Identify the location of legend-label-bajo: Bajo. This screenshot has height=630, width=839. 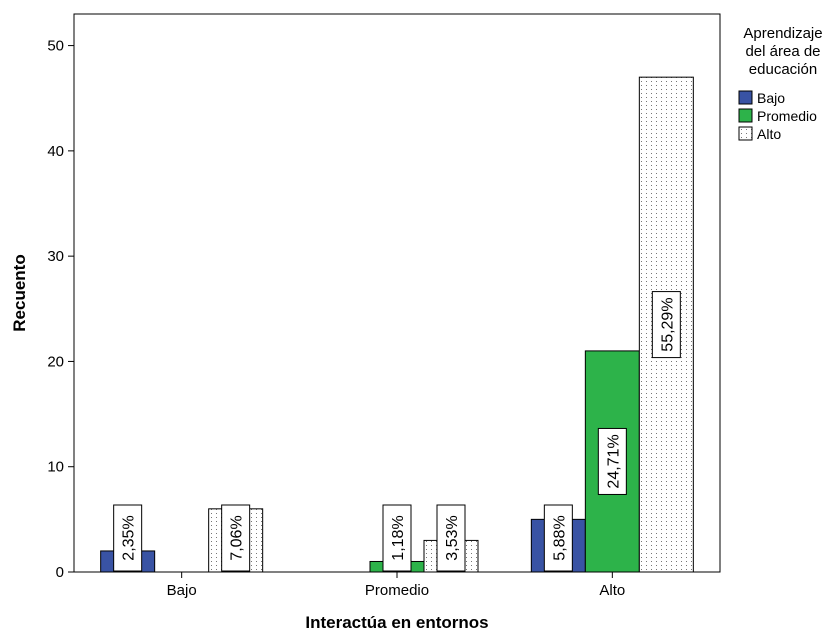
(771, 98).